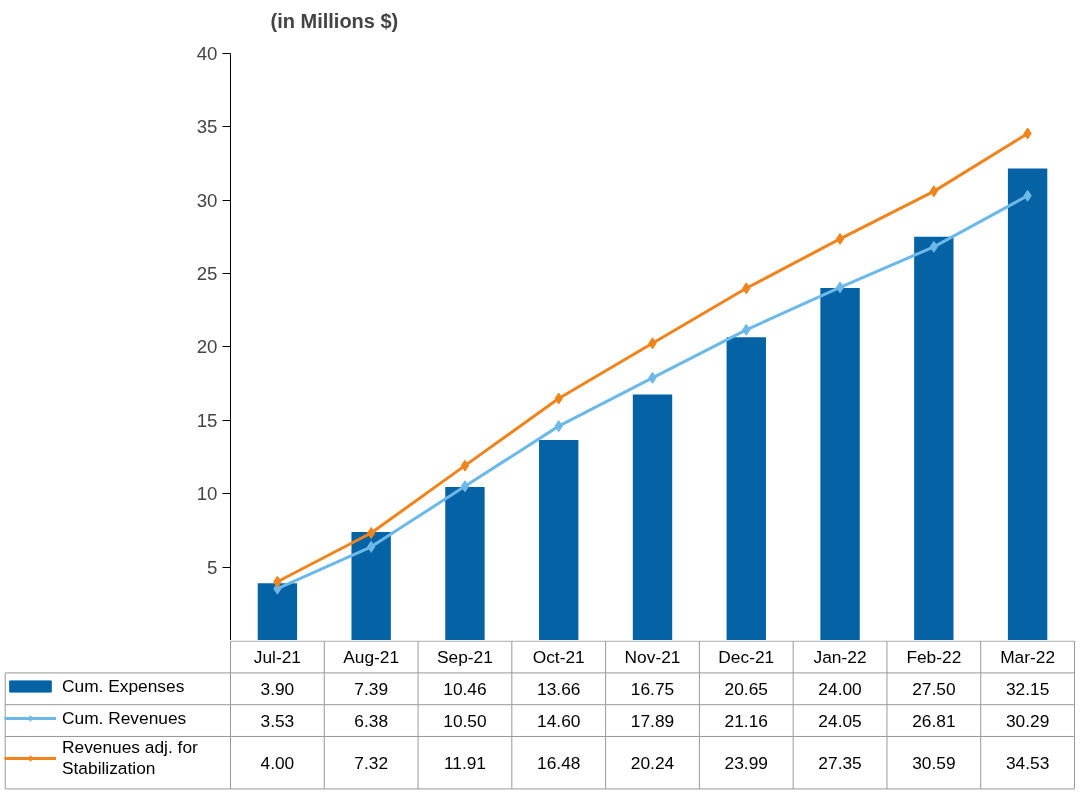  Describe the element at coordinates (934, 762) in the screenshot. I see `data-label: 30.59` at that location.